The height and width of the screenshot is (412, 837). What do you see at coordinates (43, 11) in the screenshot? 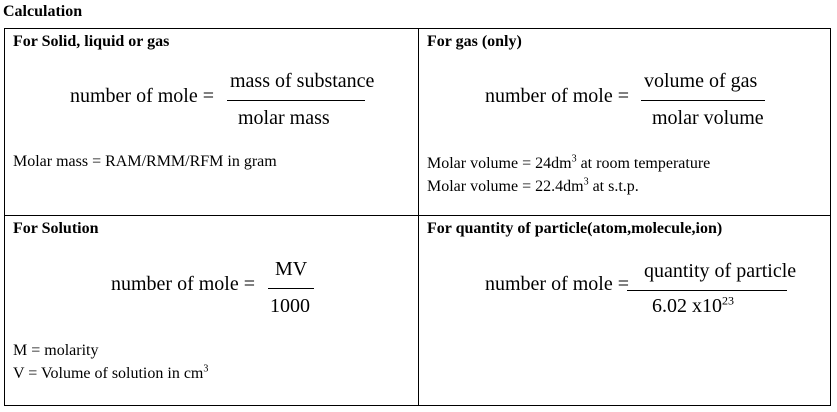
I see `page-heading: Calculation` at bounding box center [43, 11].